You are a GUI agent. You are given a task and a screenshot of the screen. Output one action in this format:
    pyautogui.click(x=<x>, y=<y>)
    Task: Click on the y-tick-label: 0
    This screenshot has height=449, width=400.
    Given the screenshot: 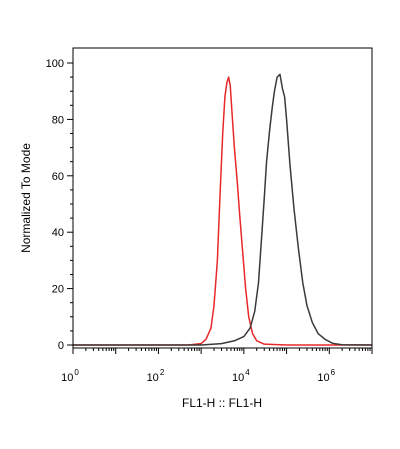 What is the action you would take?
    pyautogui.click(x=61, y=346)
    